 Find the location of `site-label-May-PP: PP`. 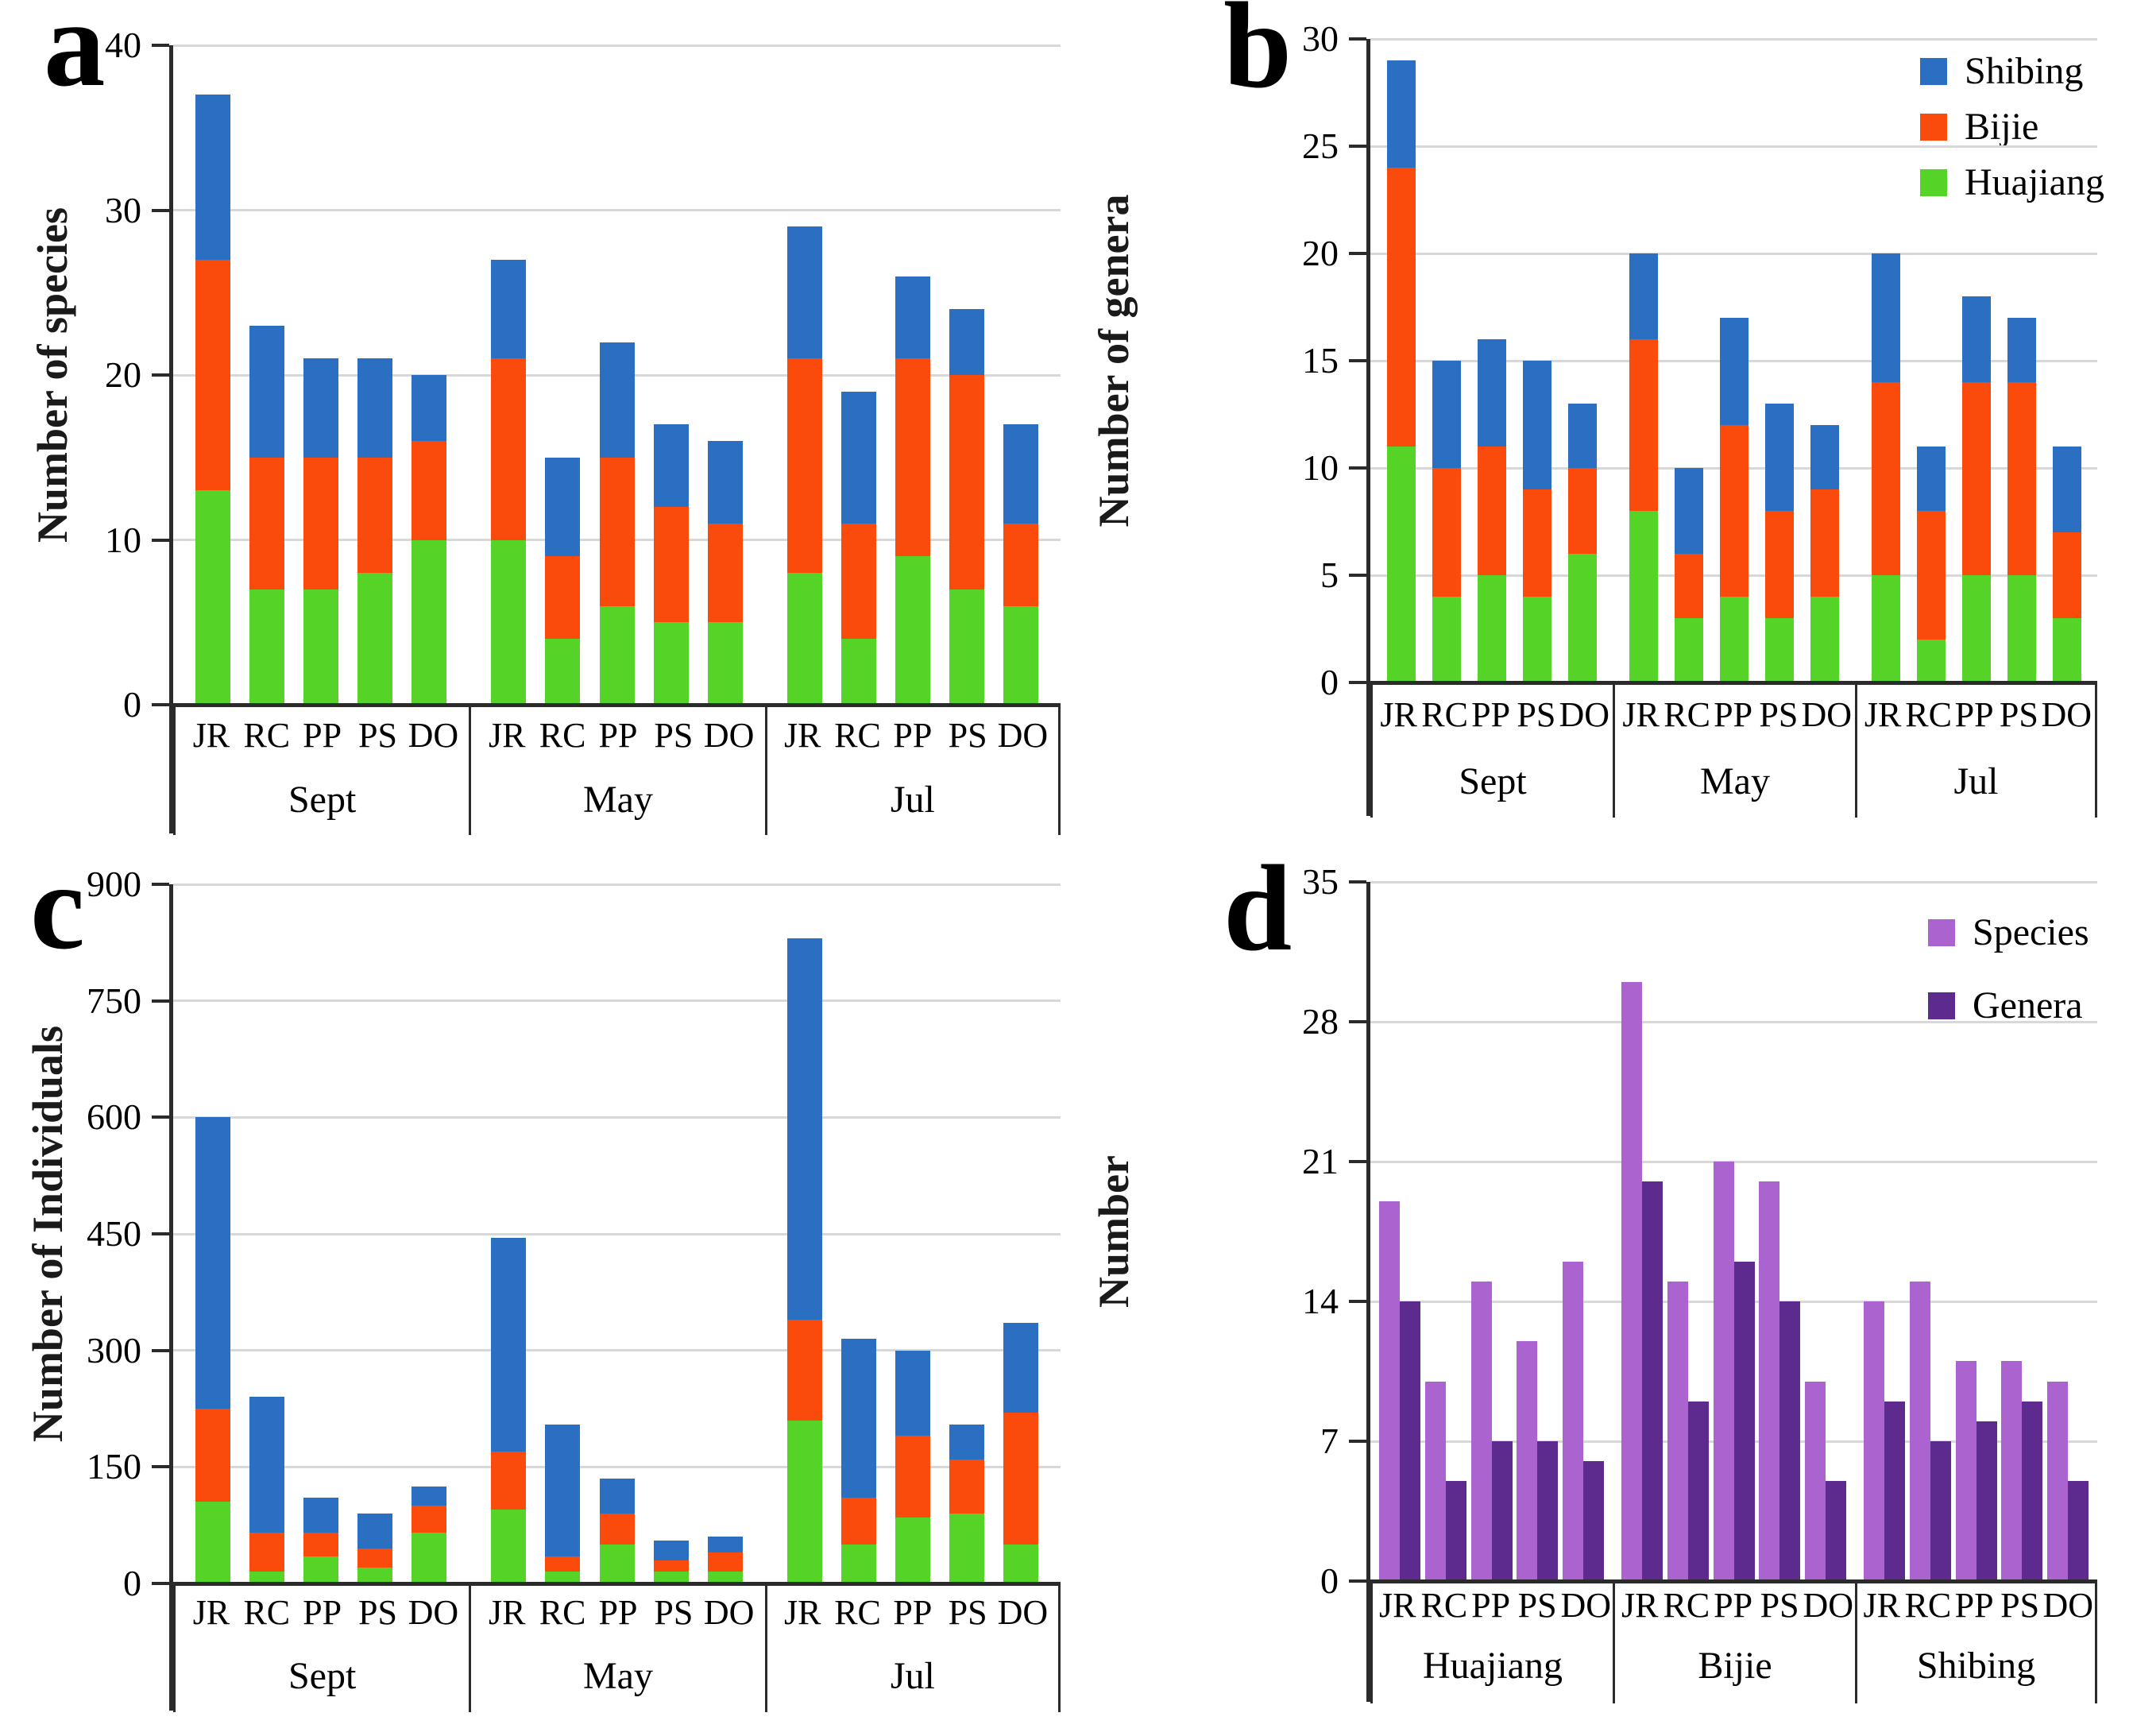

site-label-May-PP: PP is located at coordinates (1733, 714).